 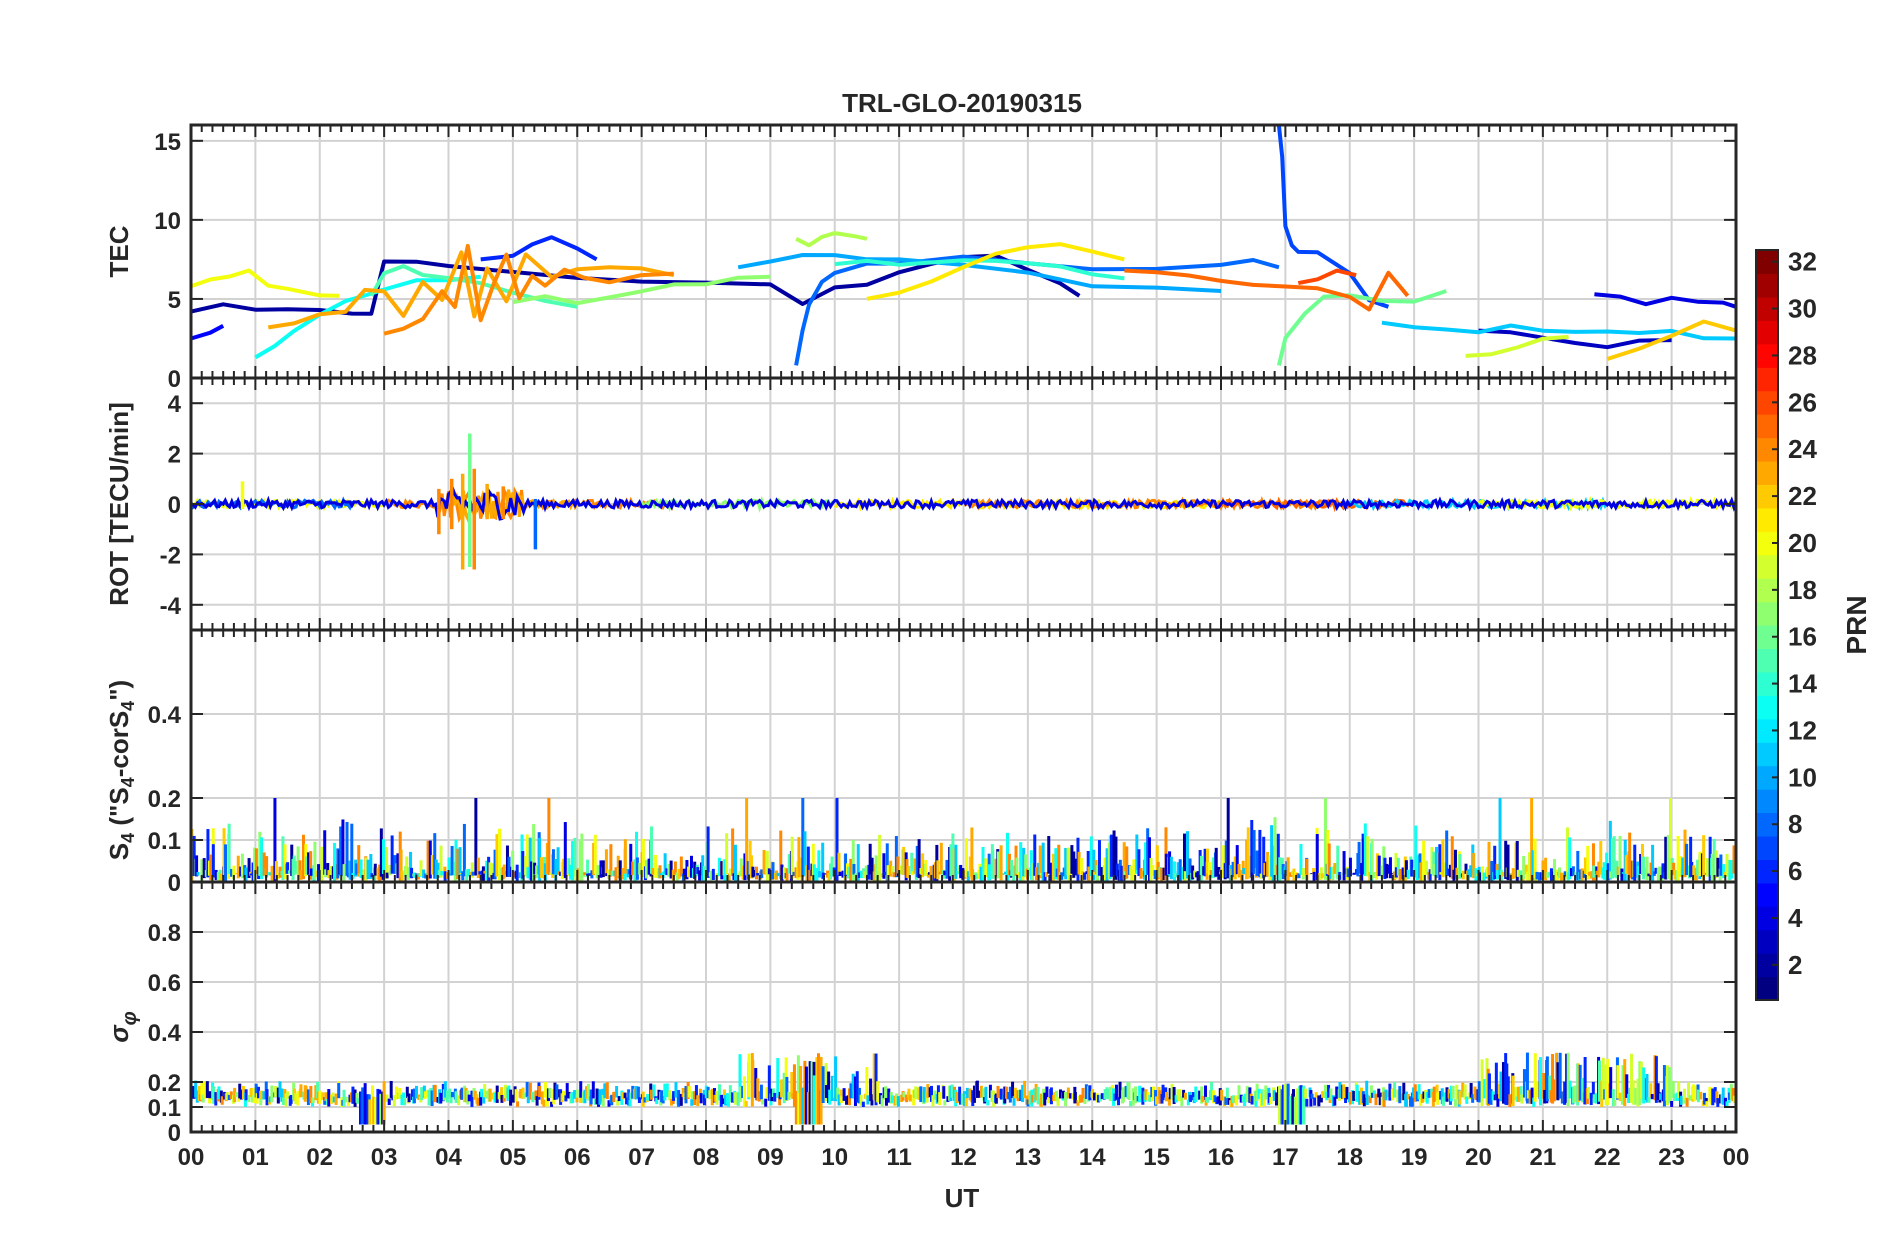 What do you see at coordinates (513, 1157) in the screenshot?
I see `x-tick-label: 05` at bounding box center [513, 1157].